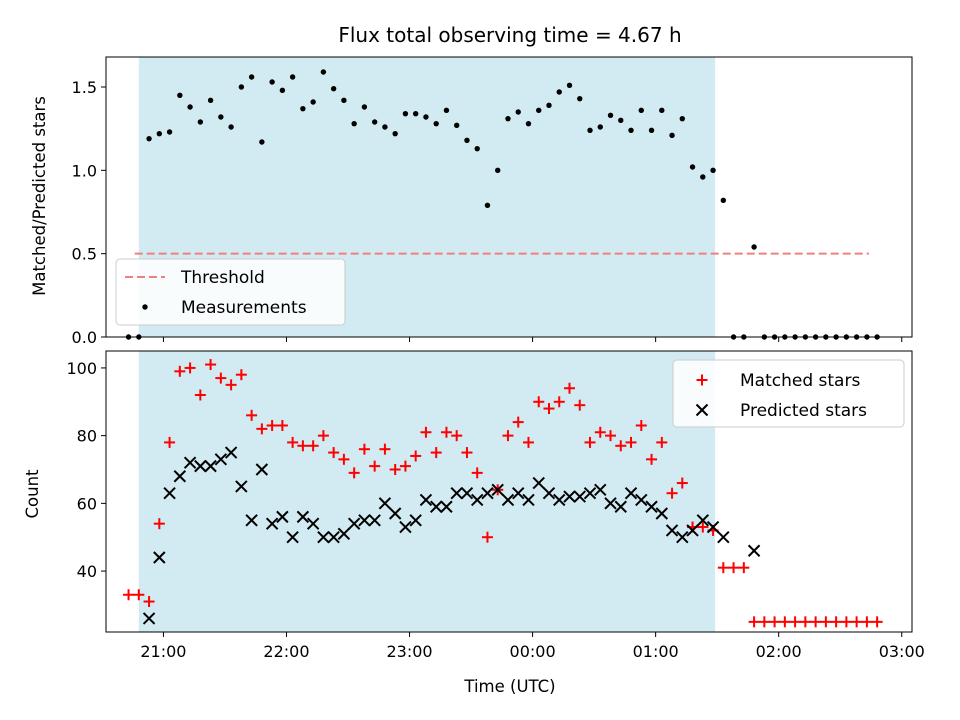 The width and height of the screenshot is (960, 720). Describe the element at coordinates (803, 411) in the screenshot. I see `legend-predicted-label: Predicted stars` at that location.